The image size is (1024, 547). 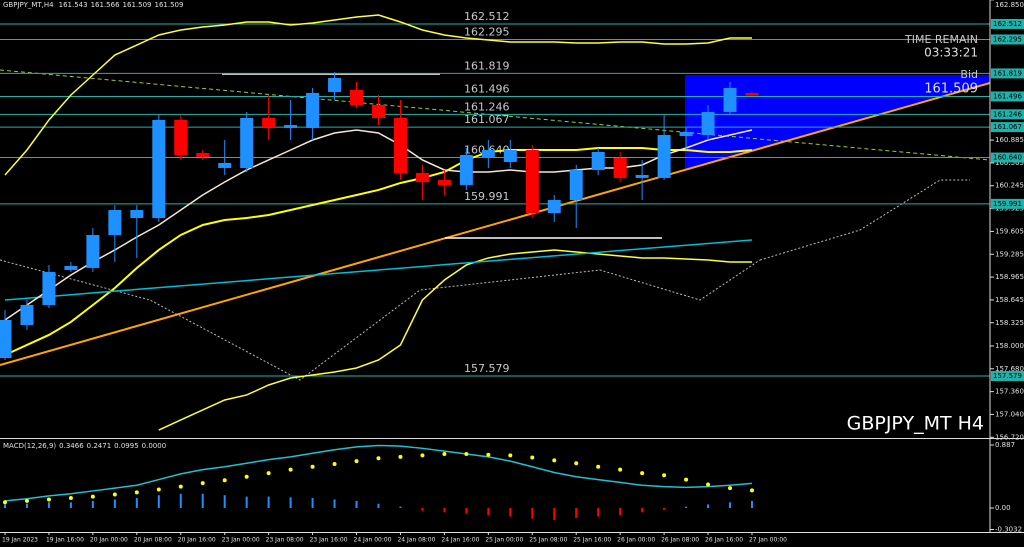 What do you see at coordinates (1009, 163) in the screenshot?
I see `y-tick-label: 160.565` at bounding box center [1009, 163].